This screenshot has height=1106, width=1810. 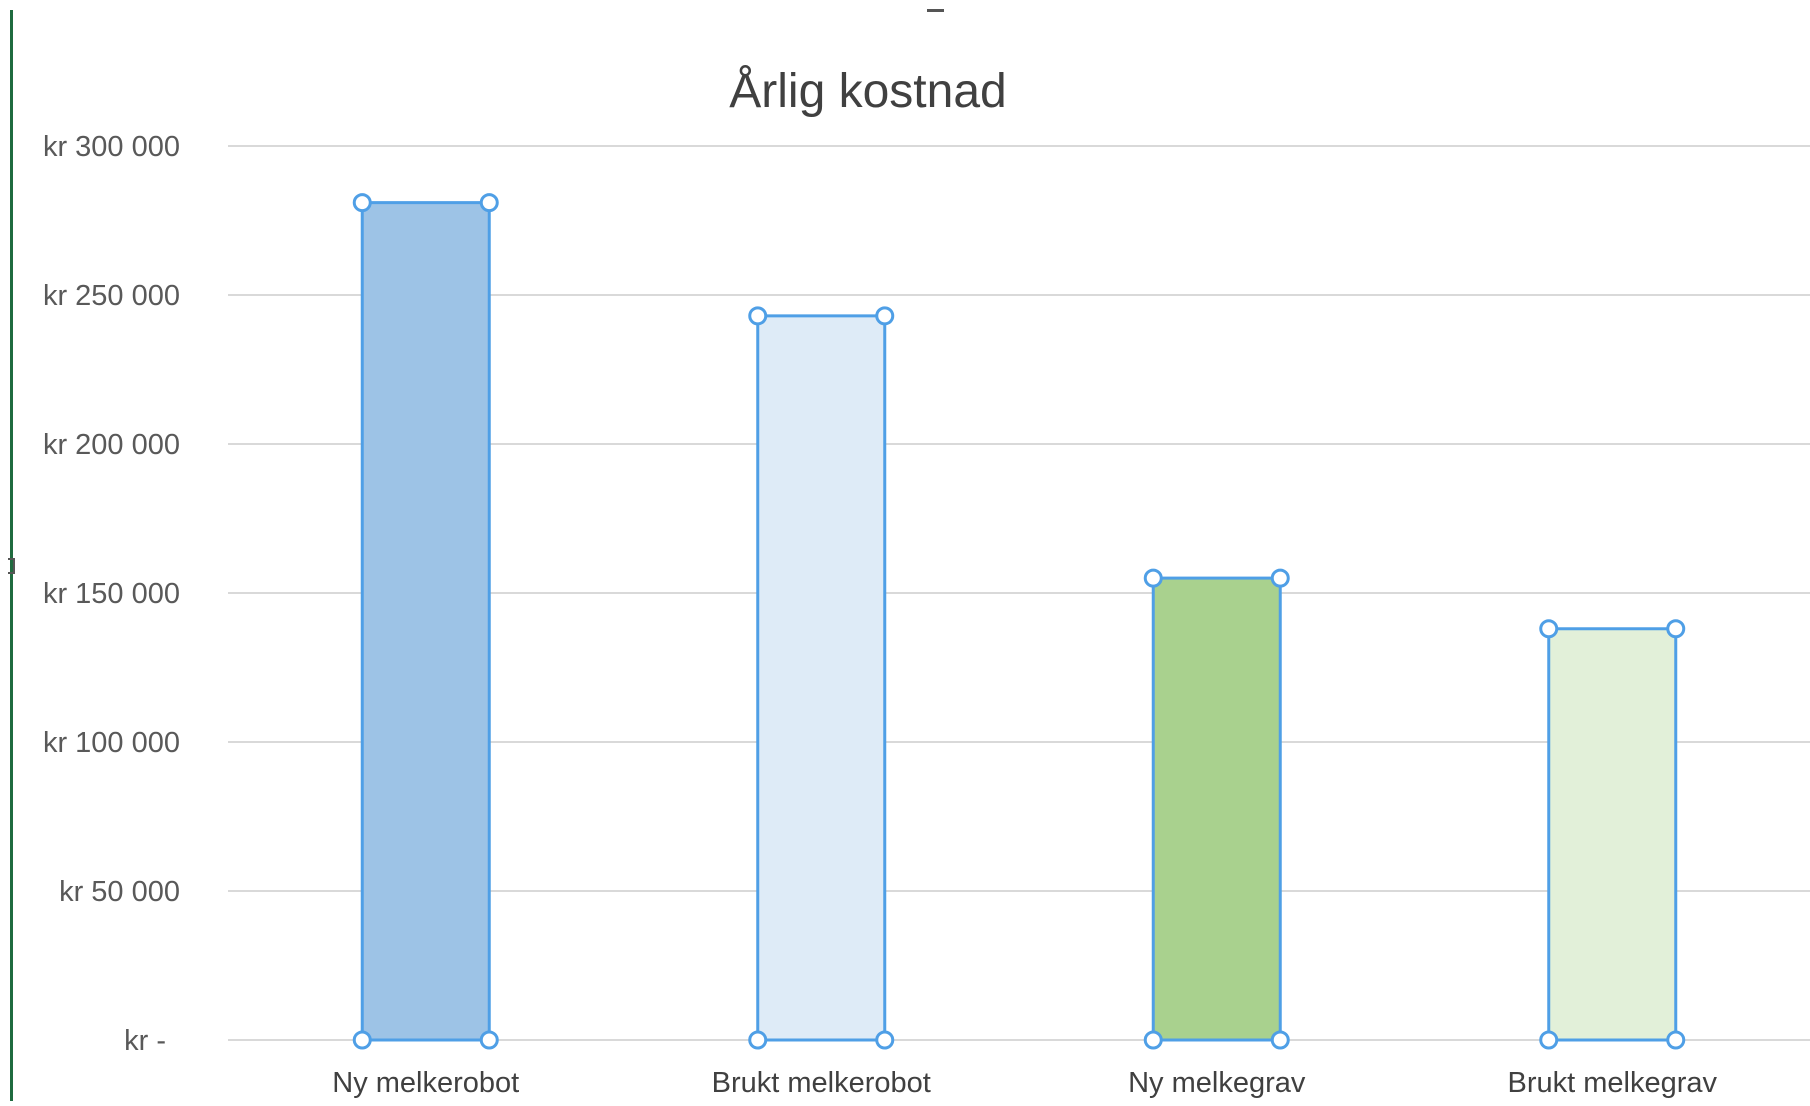 What do you see at coordinates (1217, 1083) in the screenshot?
I see `x-category-label: Ny melkegrav` at bounding box center [1217, 1083].